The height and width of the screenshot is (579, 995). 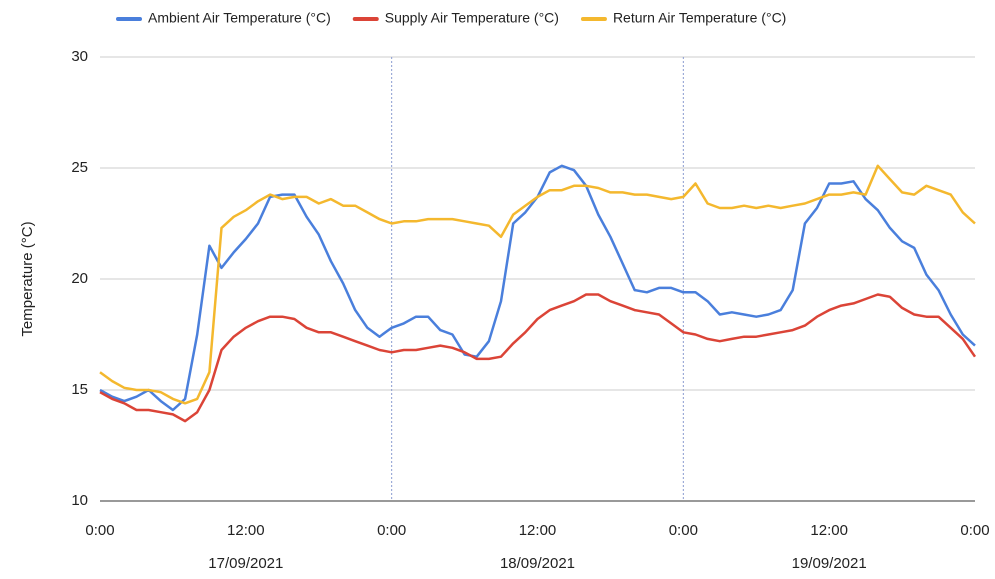 What do you see at coordinates (245, 563) in the screenshot?
I see `x-group-label: 17/09/2021` at bounding box center [245, 563].